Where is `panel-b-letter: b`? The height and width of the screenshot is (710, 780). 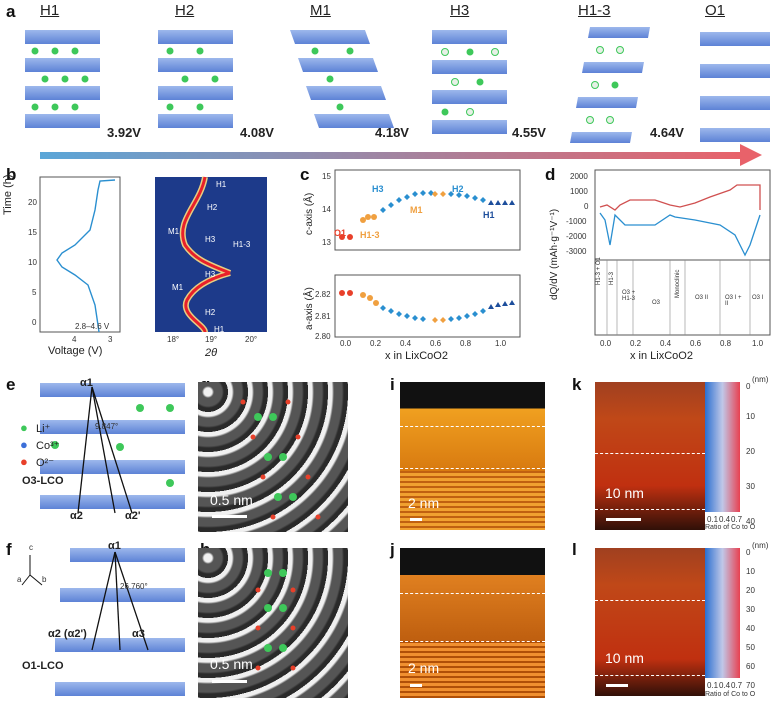 panel-b-letter: b is located at coordinates (11, 174).